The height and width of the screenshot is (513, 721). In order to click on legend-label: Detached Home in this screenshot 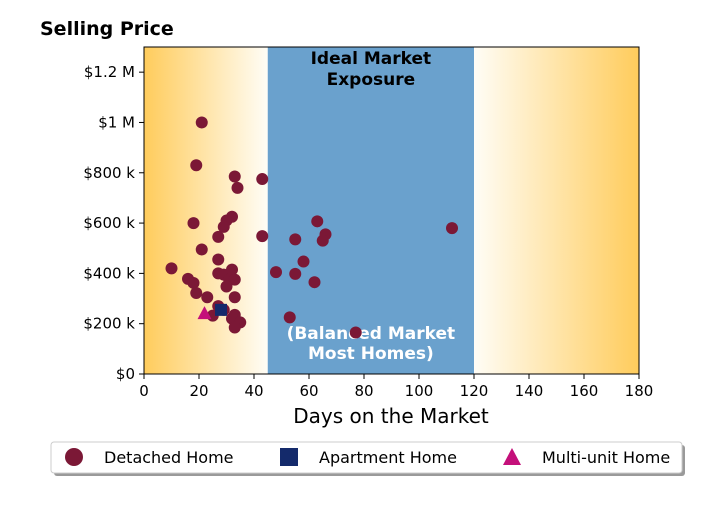, I will do `click(169, 457)`.